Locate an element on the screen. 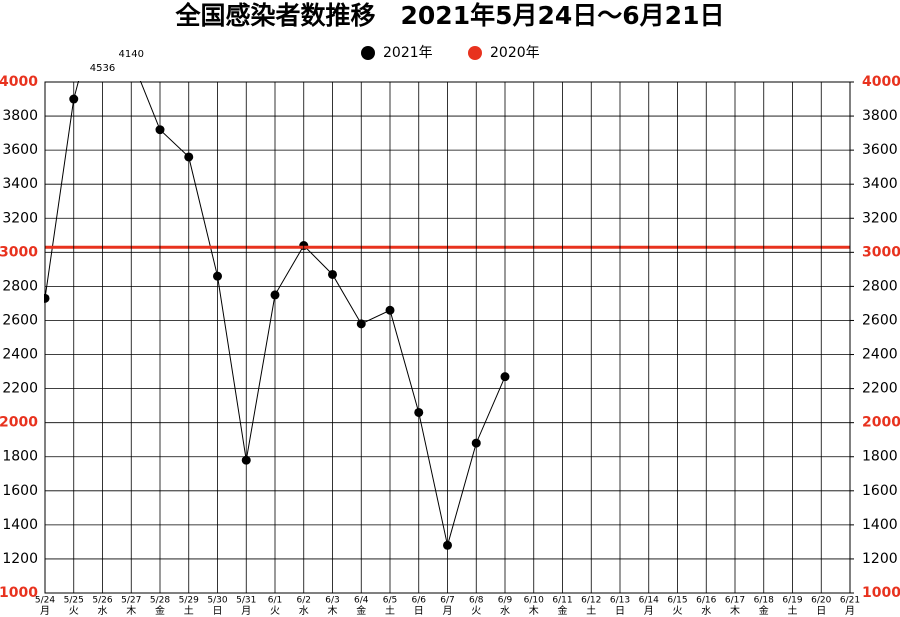  x-tick-label: 6/14 is located at coordinates (649, 601).